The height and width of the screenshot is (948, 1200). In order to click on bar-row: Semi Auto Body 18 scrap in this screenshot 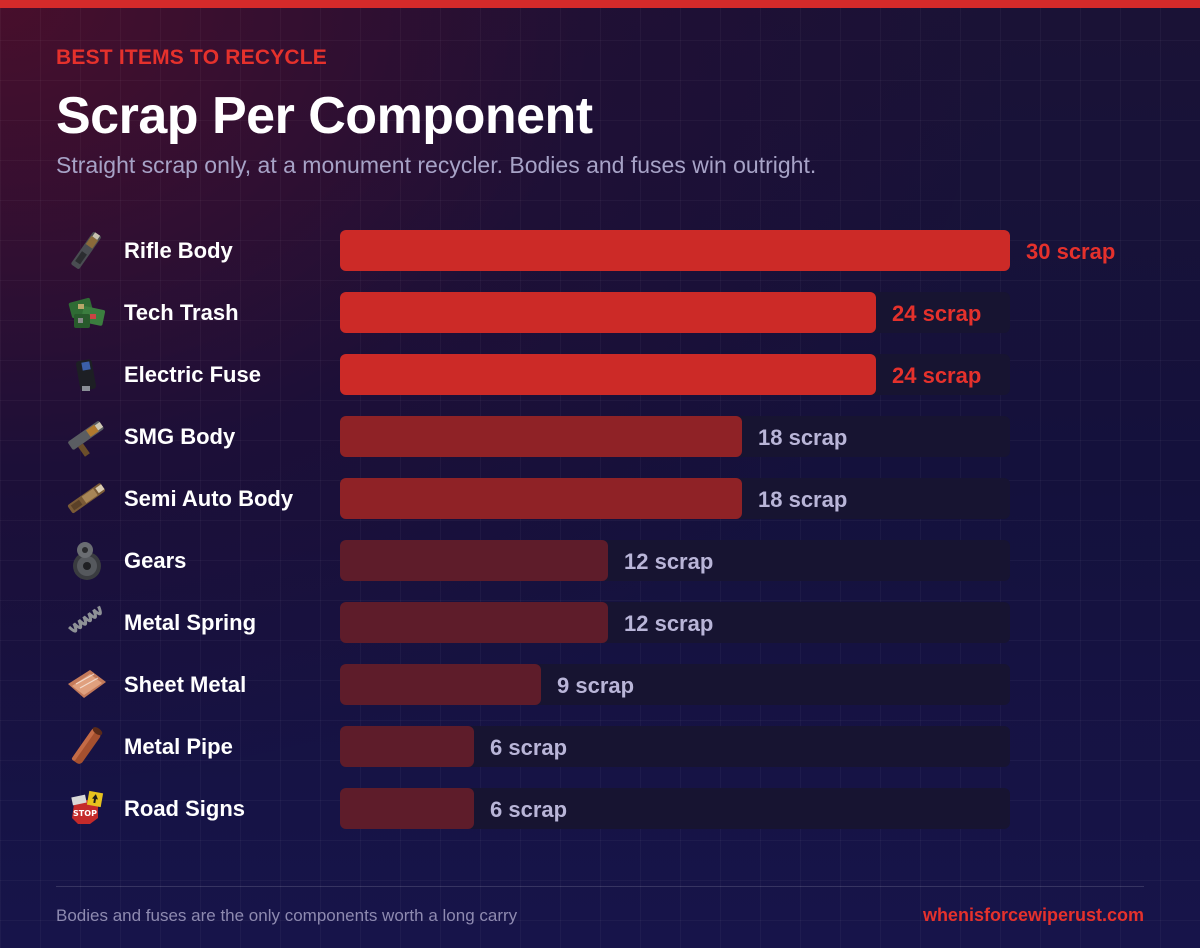, I will do `click(600, 499)`.